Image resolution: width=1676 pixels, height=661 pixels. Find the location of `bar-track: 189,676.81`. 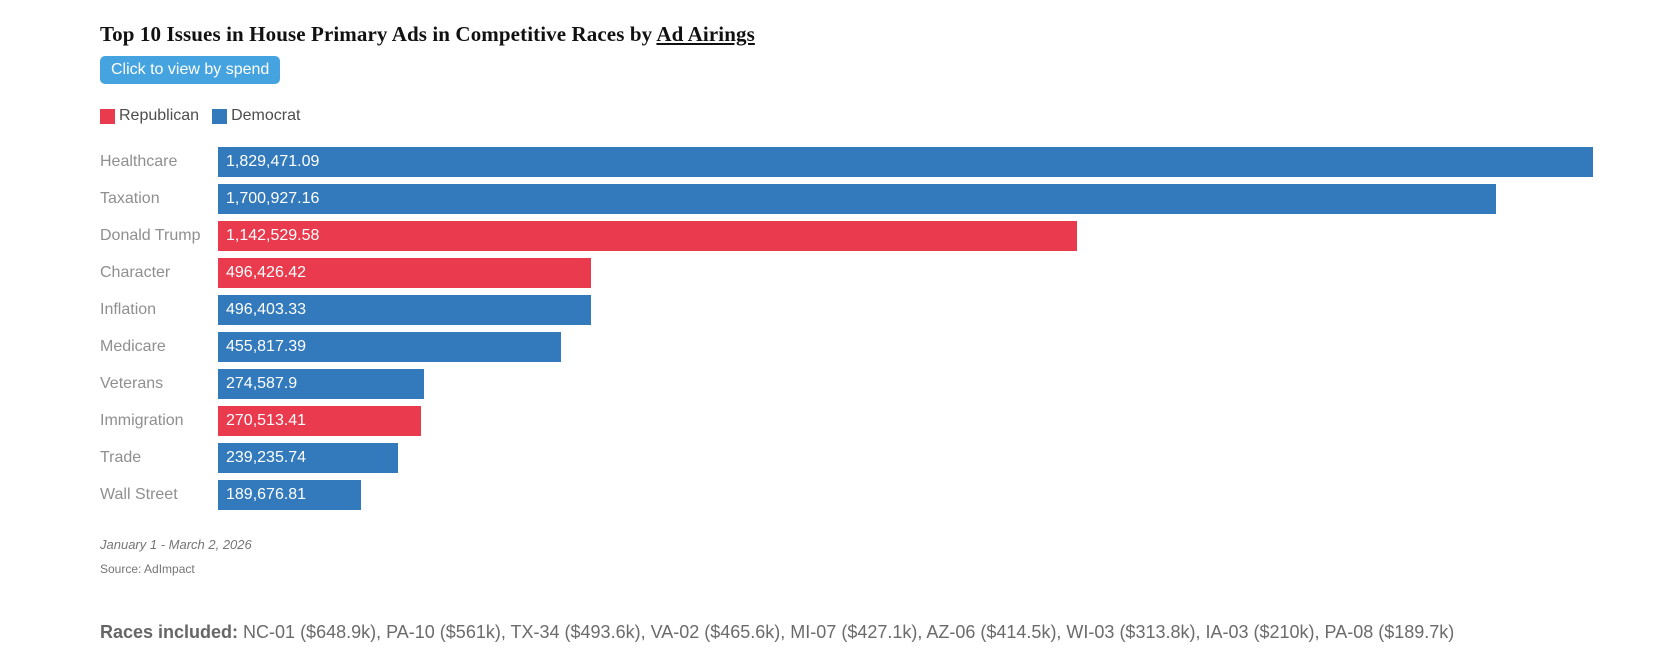

bar-track: 189,676.81 is located at coordinates (905, 495).